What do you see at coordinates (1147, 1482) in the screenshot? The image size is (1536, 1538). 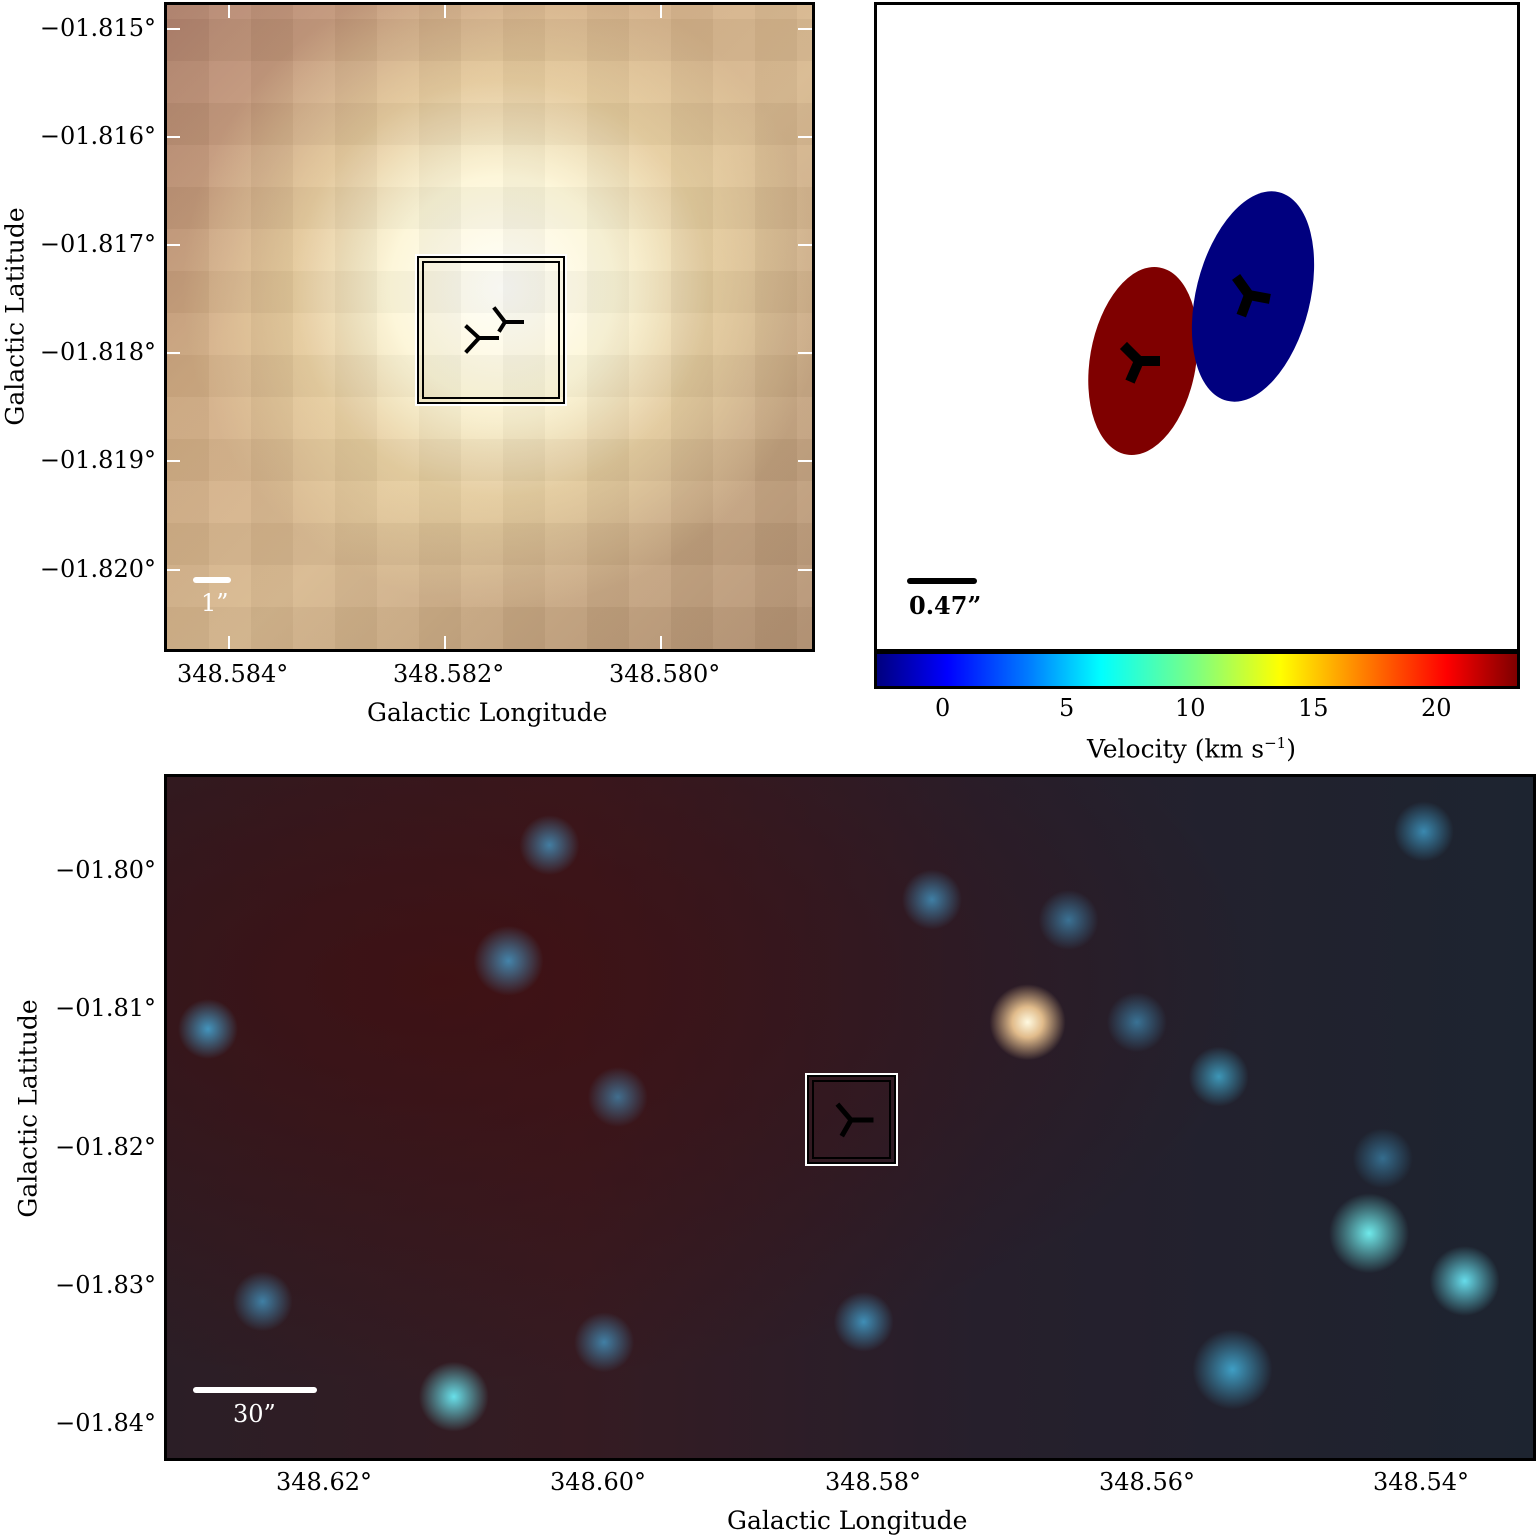 I see `x-tick-label: 348.56°` at bounding box center [1147, 1482].